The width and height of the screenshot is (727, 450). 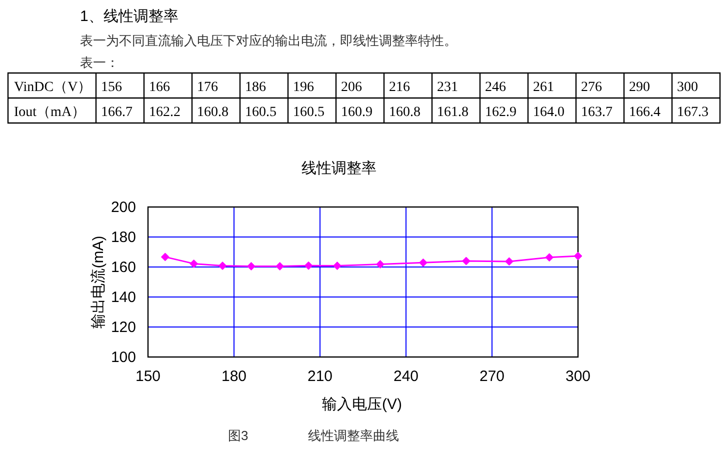 What do you see at coordinates (339, 168) in the screenshot?
I see `title: 线性调整率` at bounding box center [339, 168].